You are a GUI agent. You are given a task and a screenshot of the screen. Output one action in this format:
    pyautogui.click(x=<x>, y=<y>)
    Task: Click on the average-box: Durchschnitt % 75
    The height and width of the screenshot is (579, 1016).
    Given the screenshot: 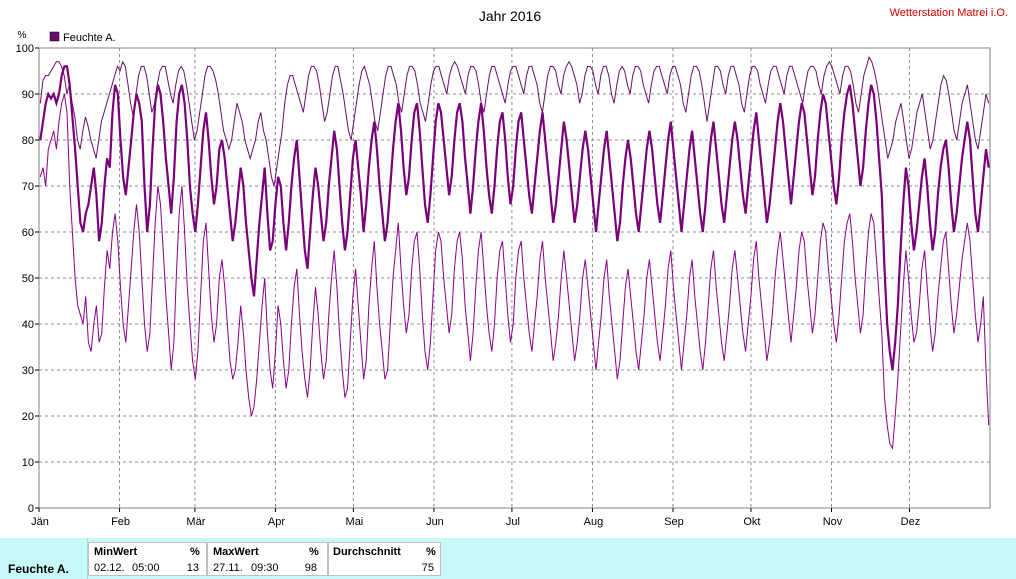 What is the action you would take?
    pyautogui.click(x=384, y=559)
    